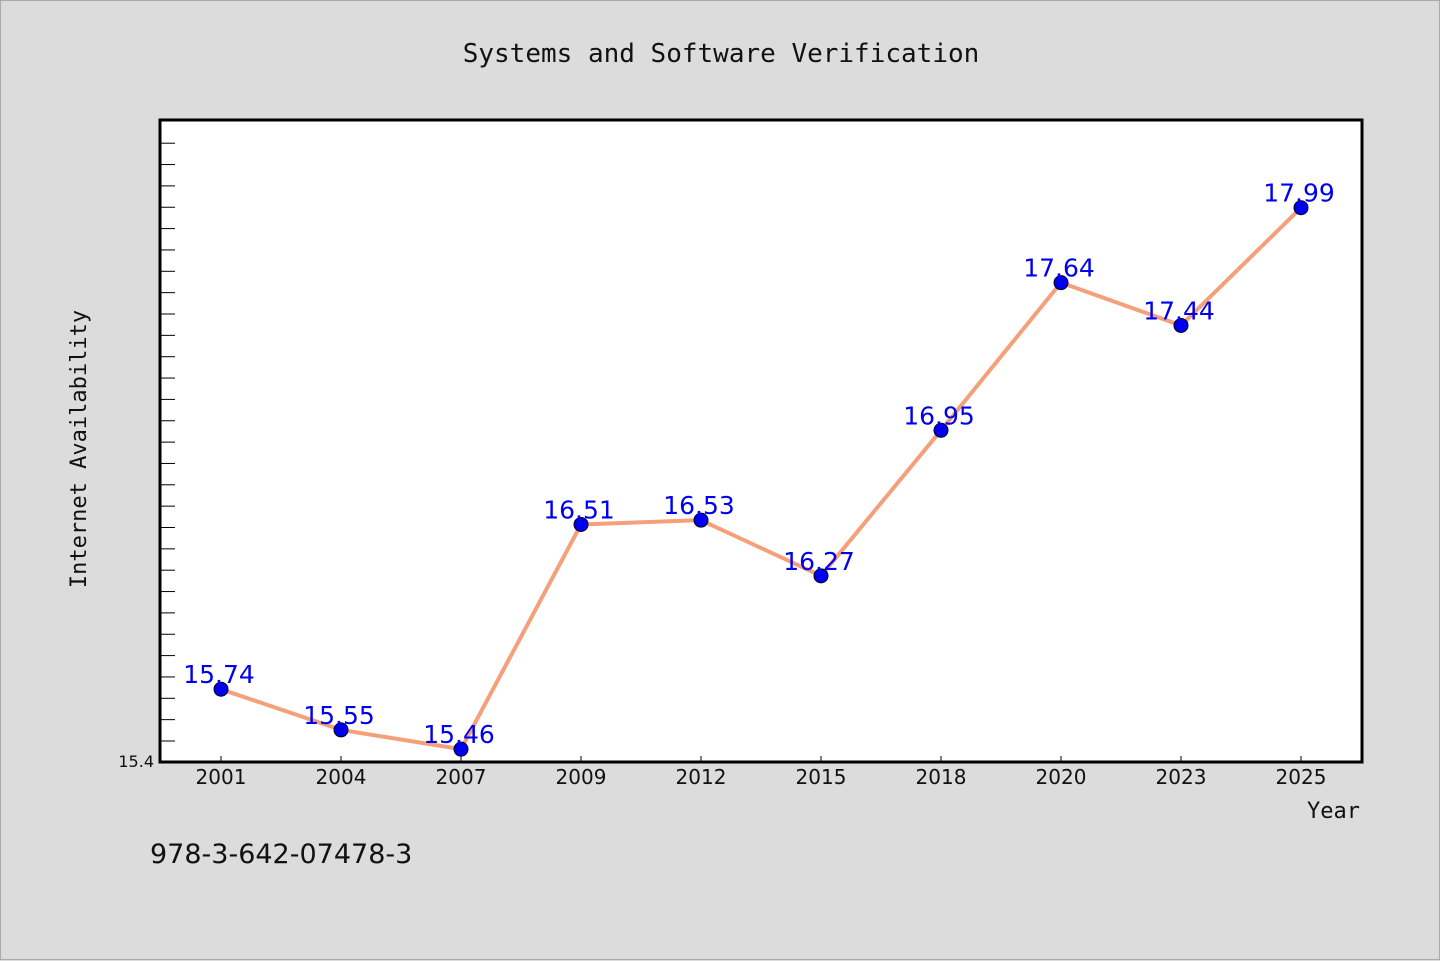 The height and width of the screenshot is (961, 1440). What do you see at coordinates (579, 509) in the screenshot?
I see `data-label: 16.51` at bounding box center [579, 509].